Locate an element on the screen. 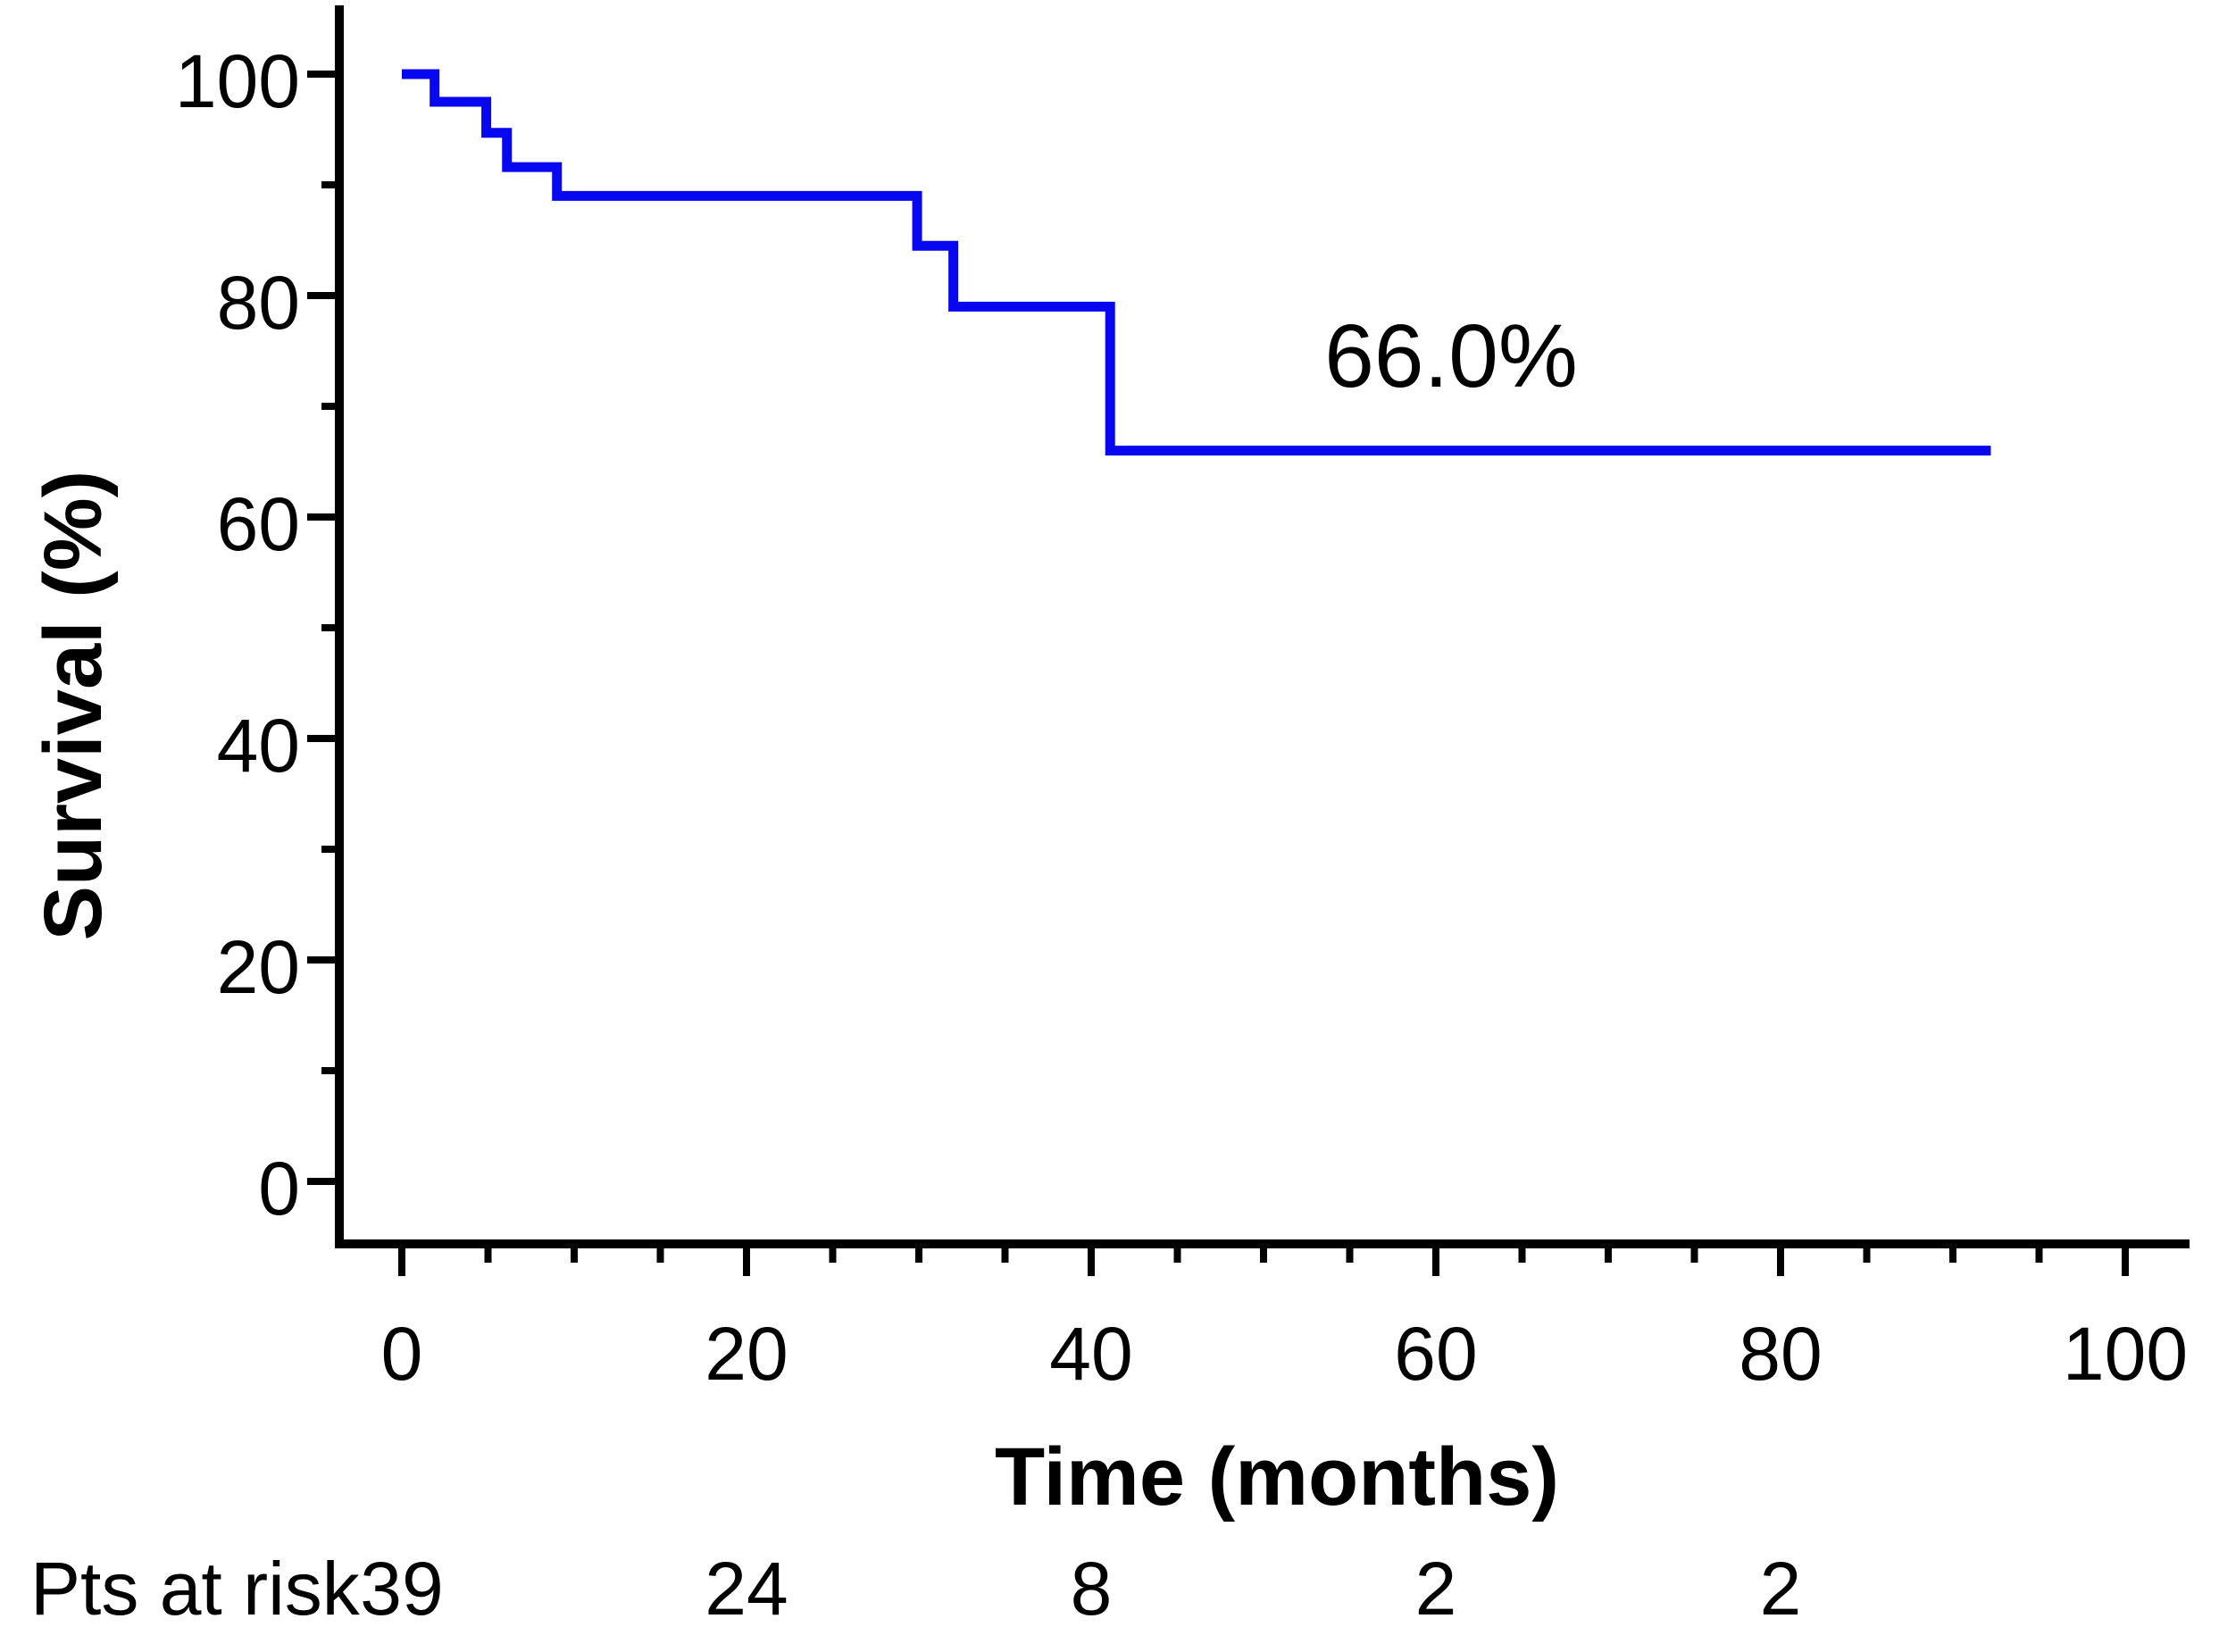  x-axis-title: Time (months) is located at coordinates (1277, 1477).